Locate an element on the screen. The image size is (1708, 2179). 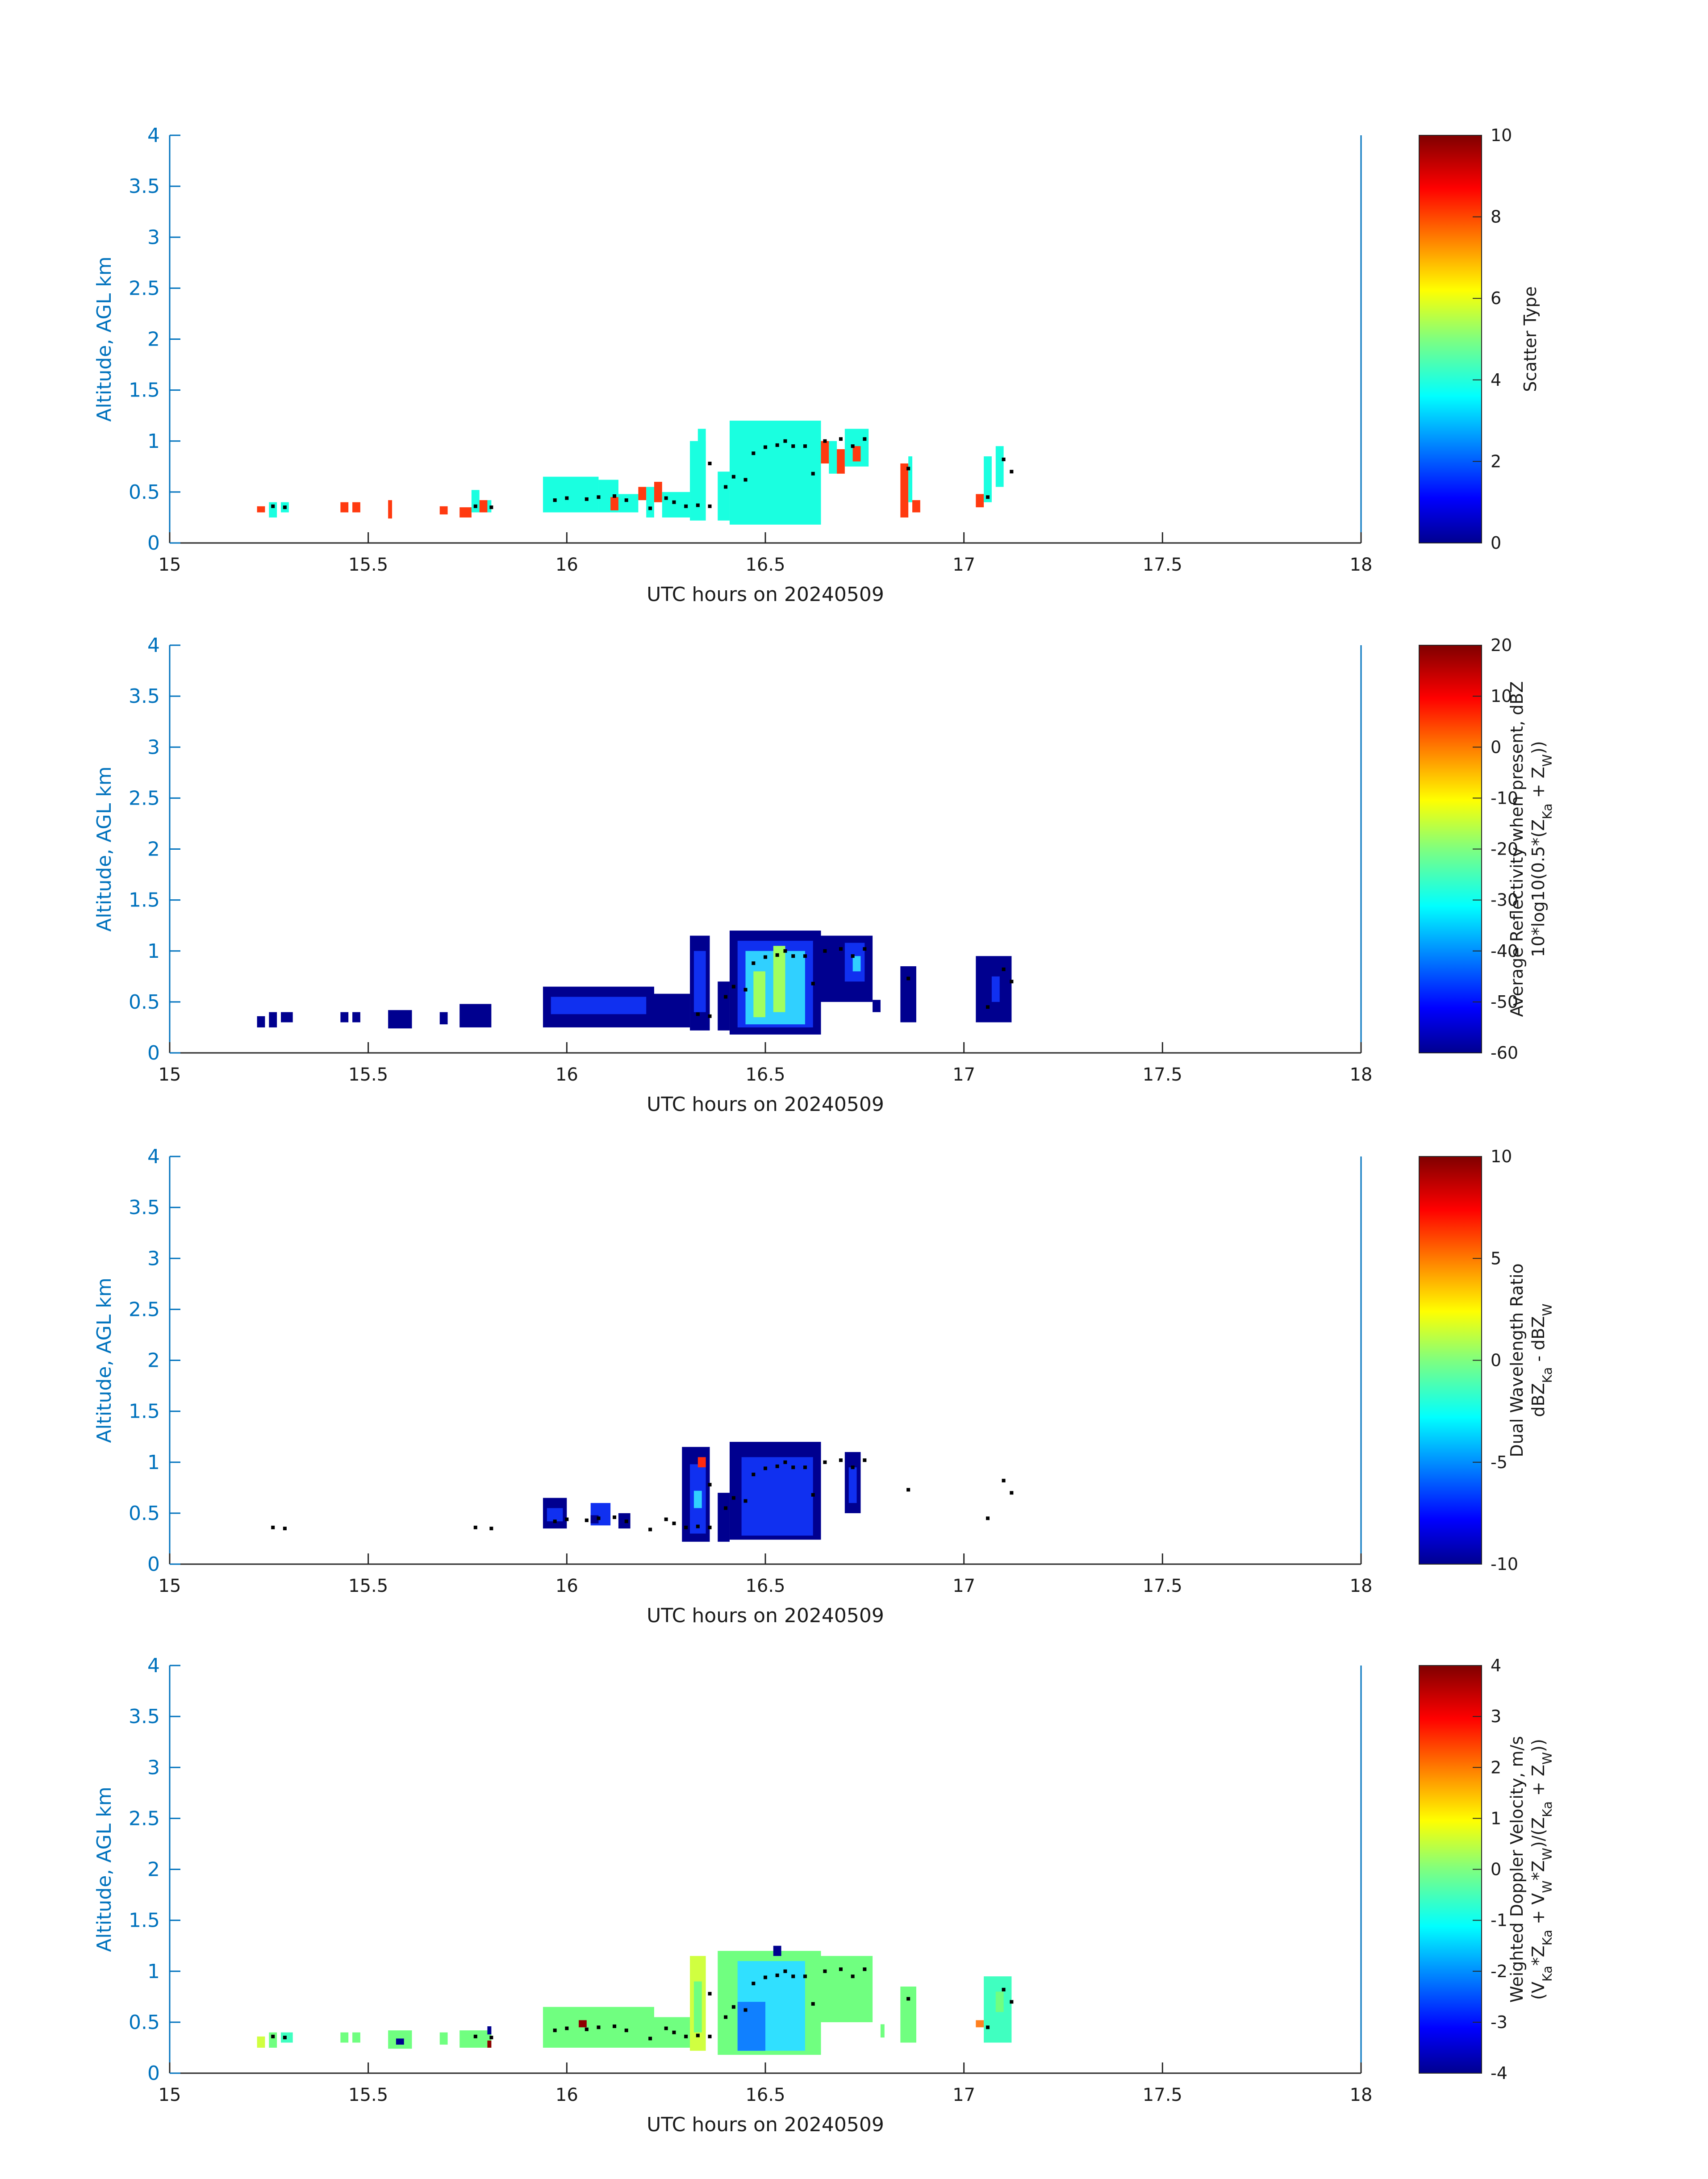
x-tick-label: 18 is located at coordinates (1361, 565).